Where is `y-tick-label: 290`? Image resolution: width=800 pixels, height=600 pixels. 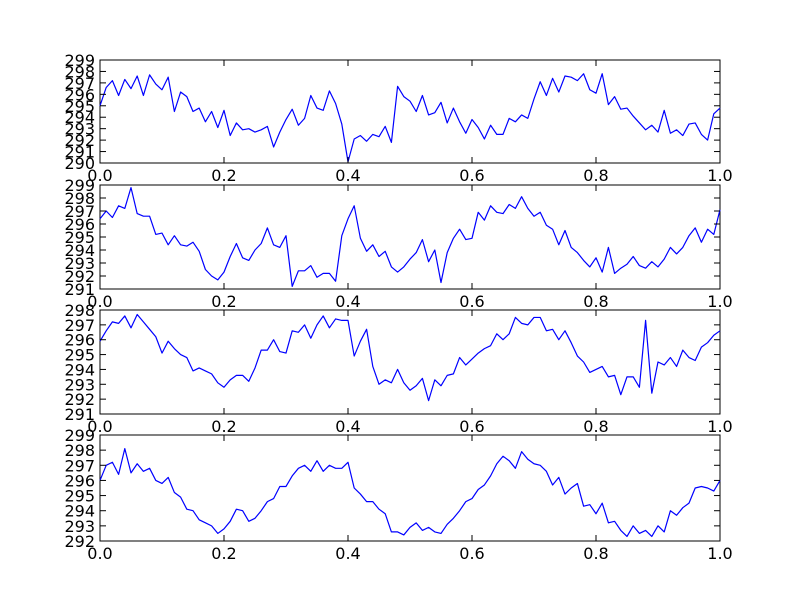
y-tick-label: 290 is located at coordinates (79, 163).